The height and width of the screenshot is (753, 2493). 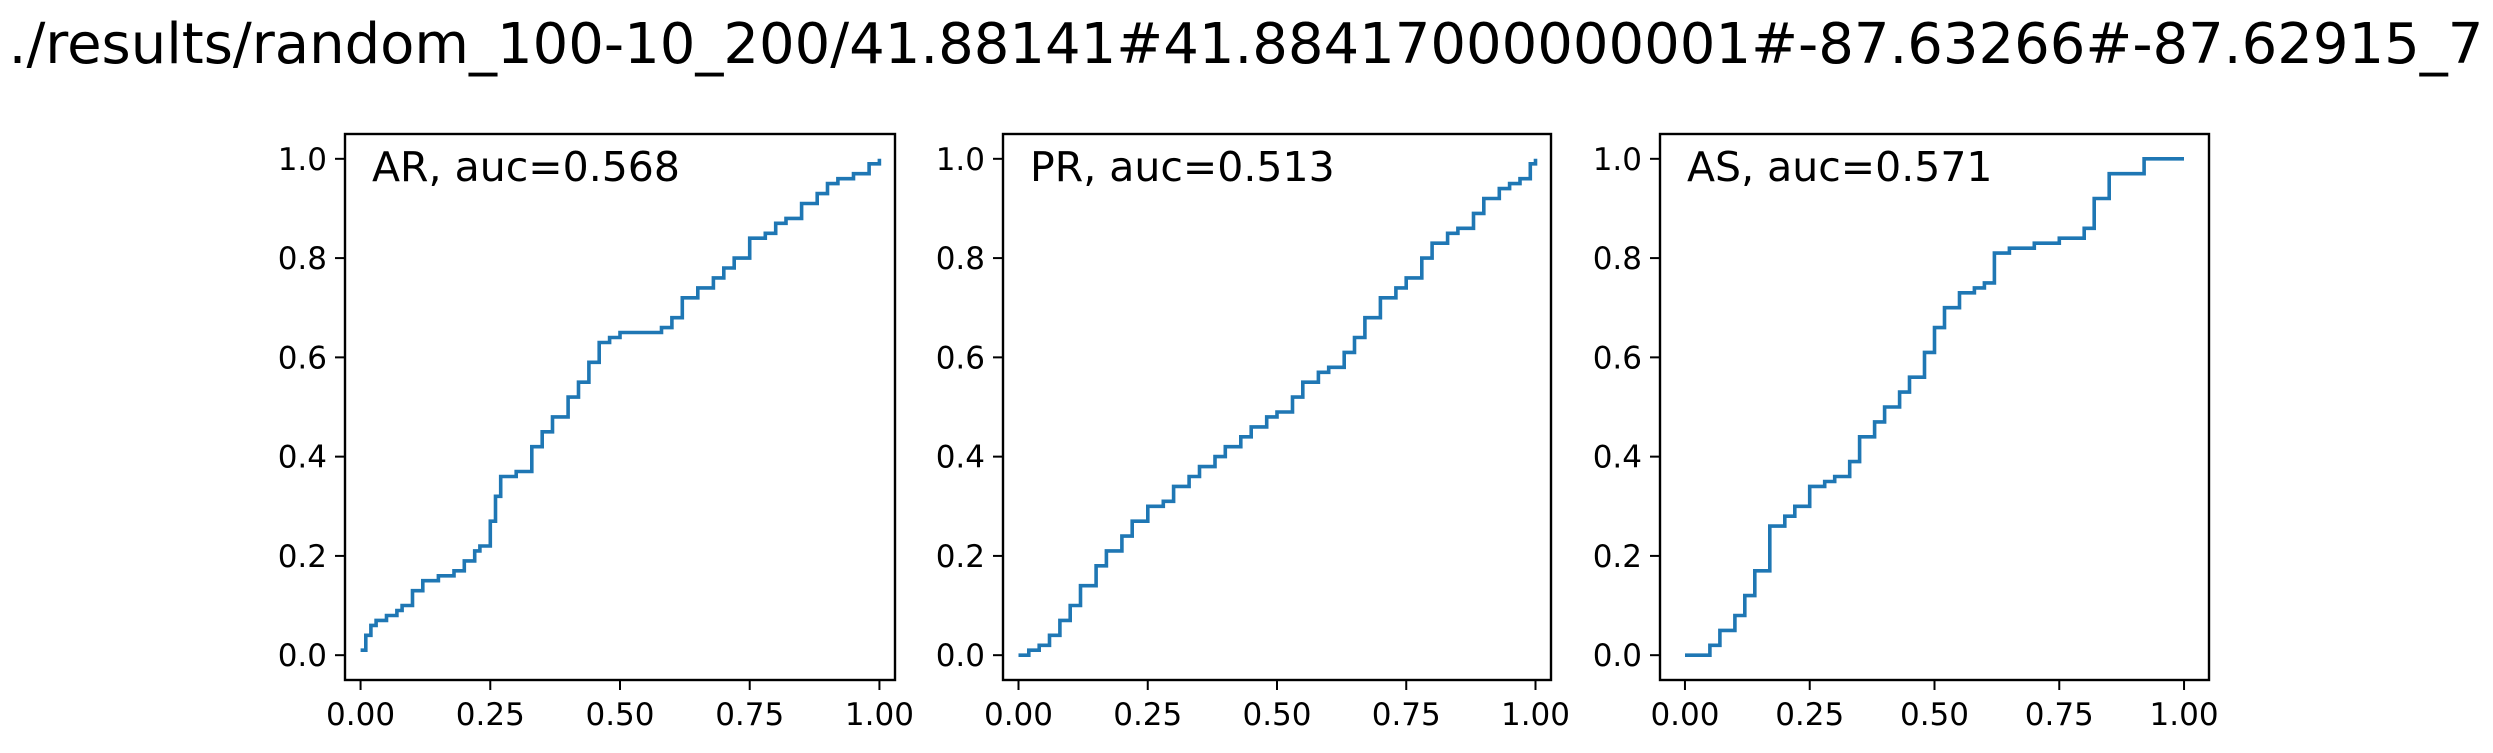 I want to click on subplot-title: AR, auc=0.568, so click(x=526, y=167).